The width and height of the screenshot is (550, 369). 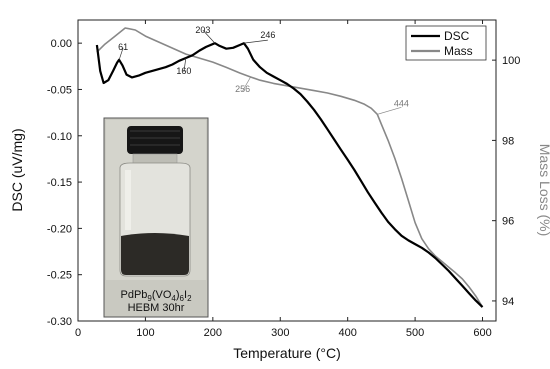 I want to click on x-tick-label: 300, so click(x=280, y=333).